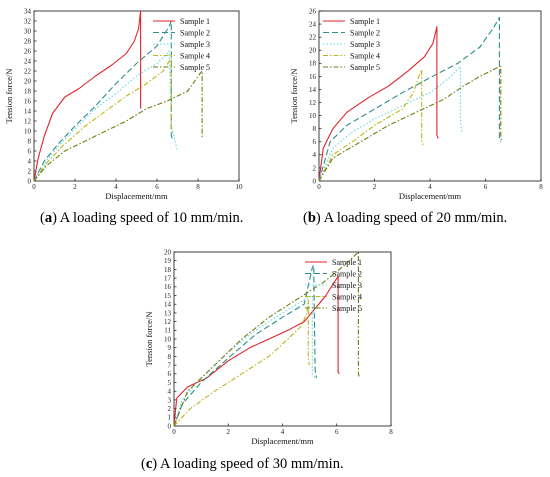  I want to click on y-tick-label: 7, so click(170, 366).